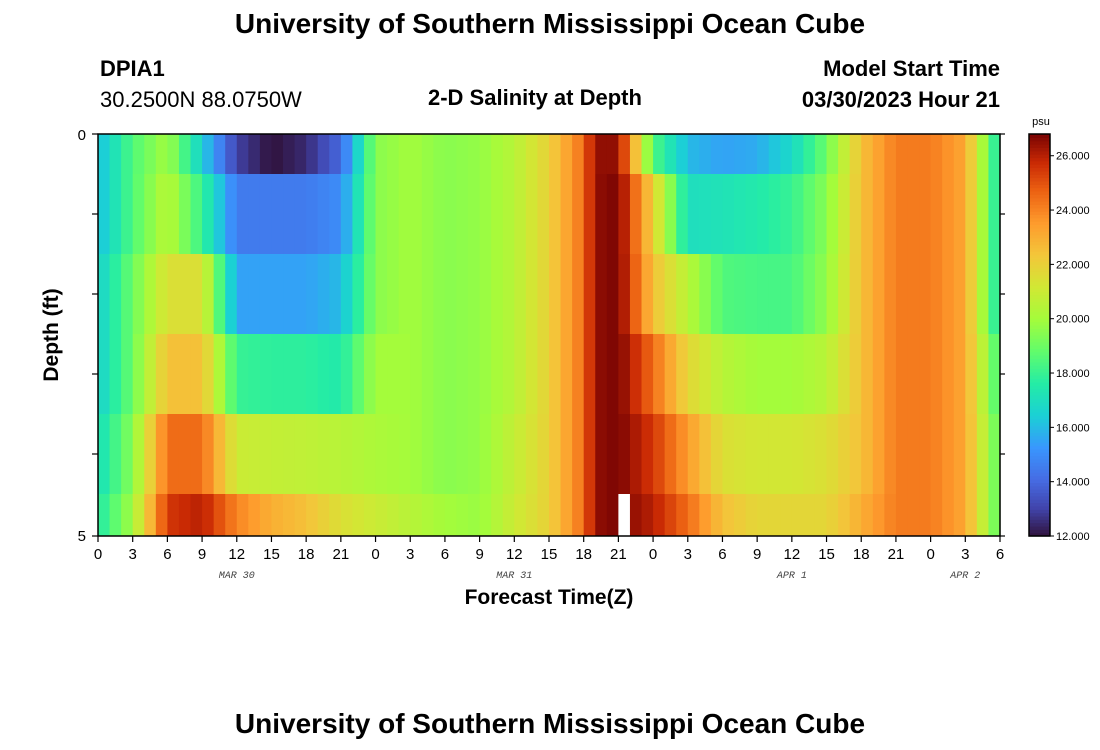 This screenshot has width=1100, height=750. I want to click on x-axis: 0 3 6 9 12 15 18 21 0 3 6 9 12 15 18 21 0 3 6 9 12 15 18 21 0 3 6, so click(549, 549).